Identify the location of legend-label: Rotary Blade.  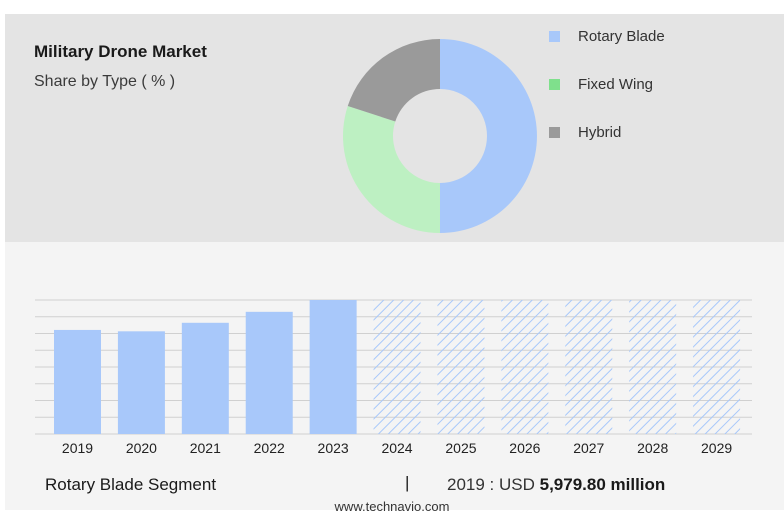
(621, 36).